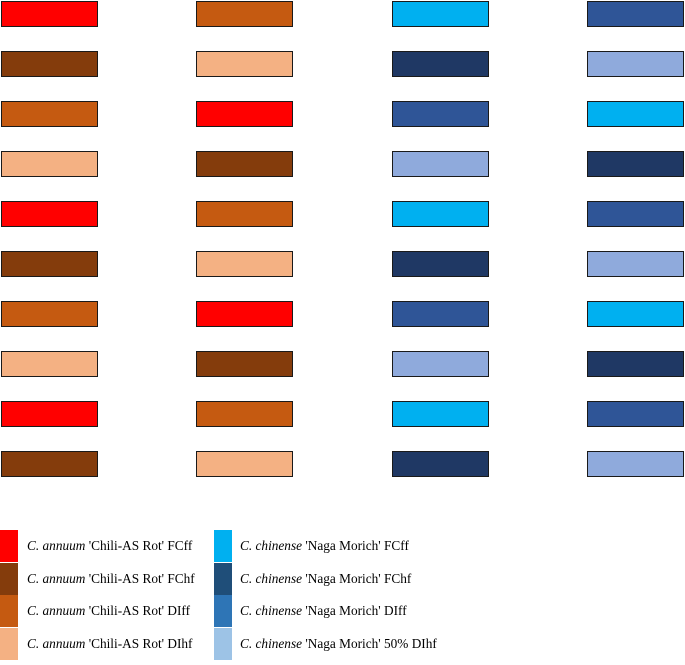 Image resolution: width=685 pixels, height=665 pixels. I want to click on legend-cultivar-treatment: 'Naga Morich' 50% DIhf, so click(369, 643).